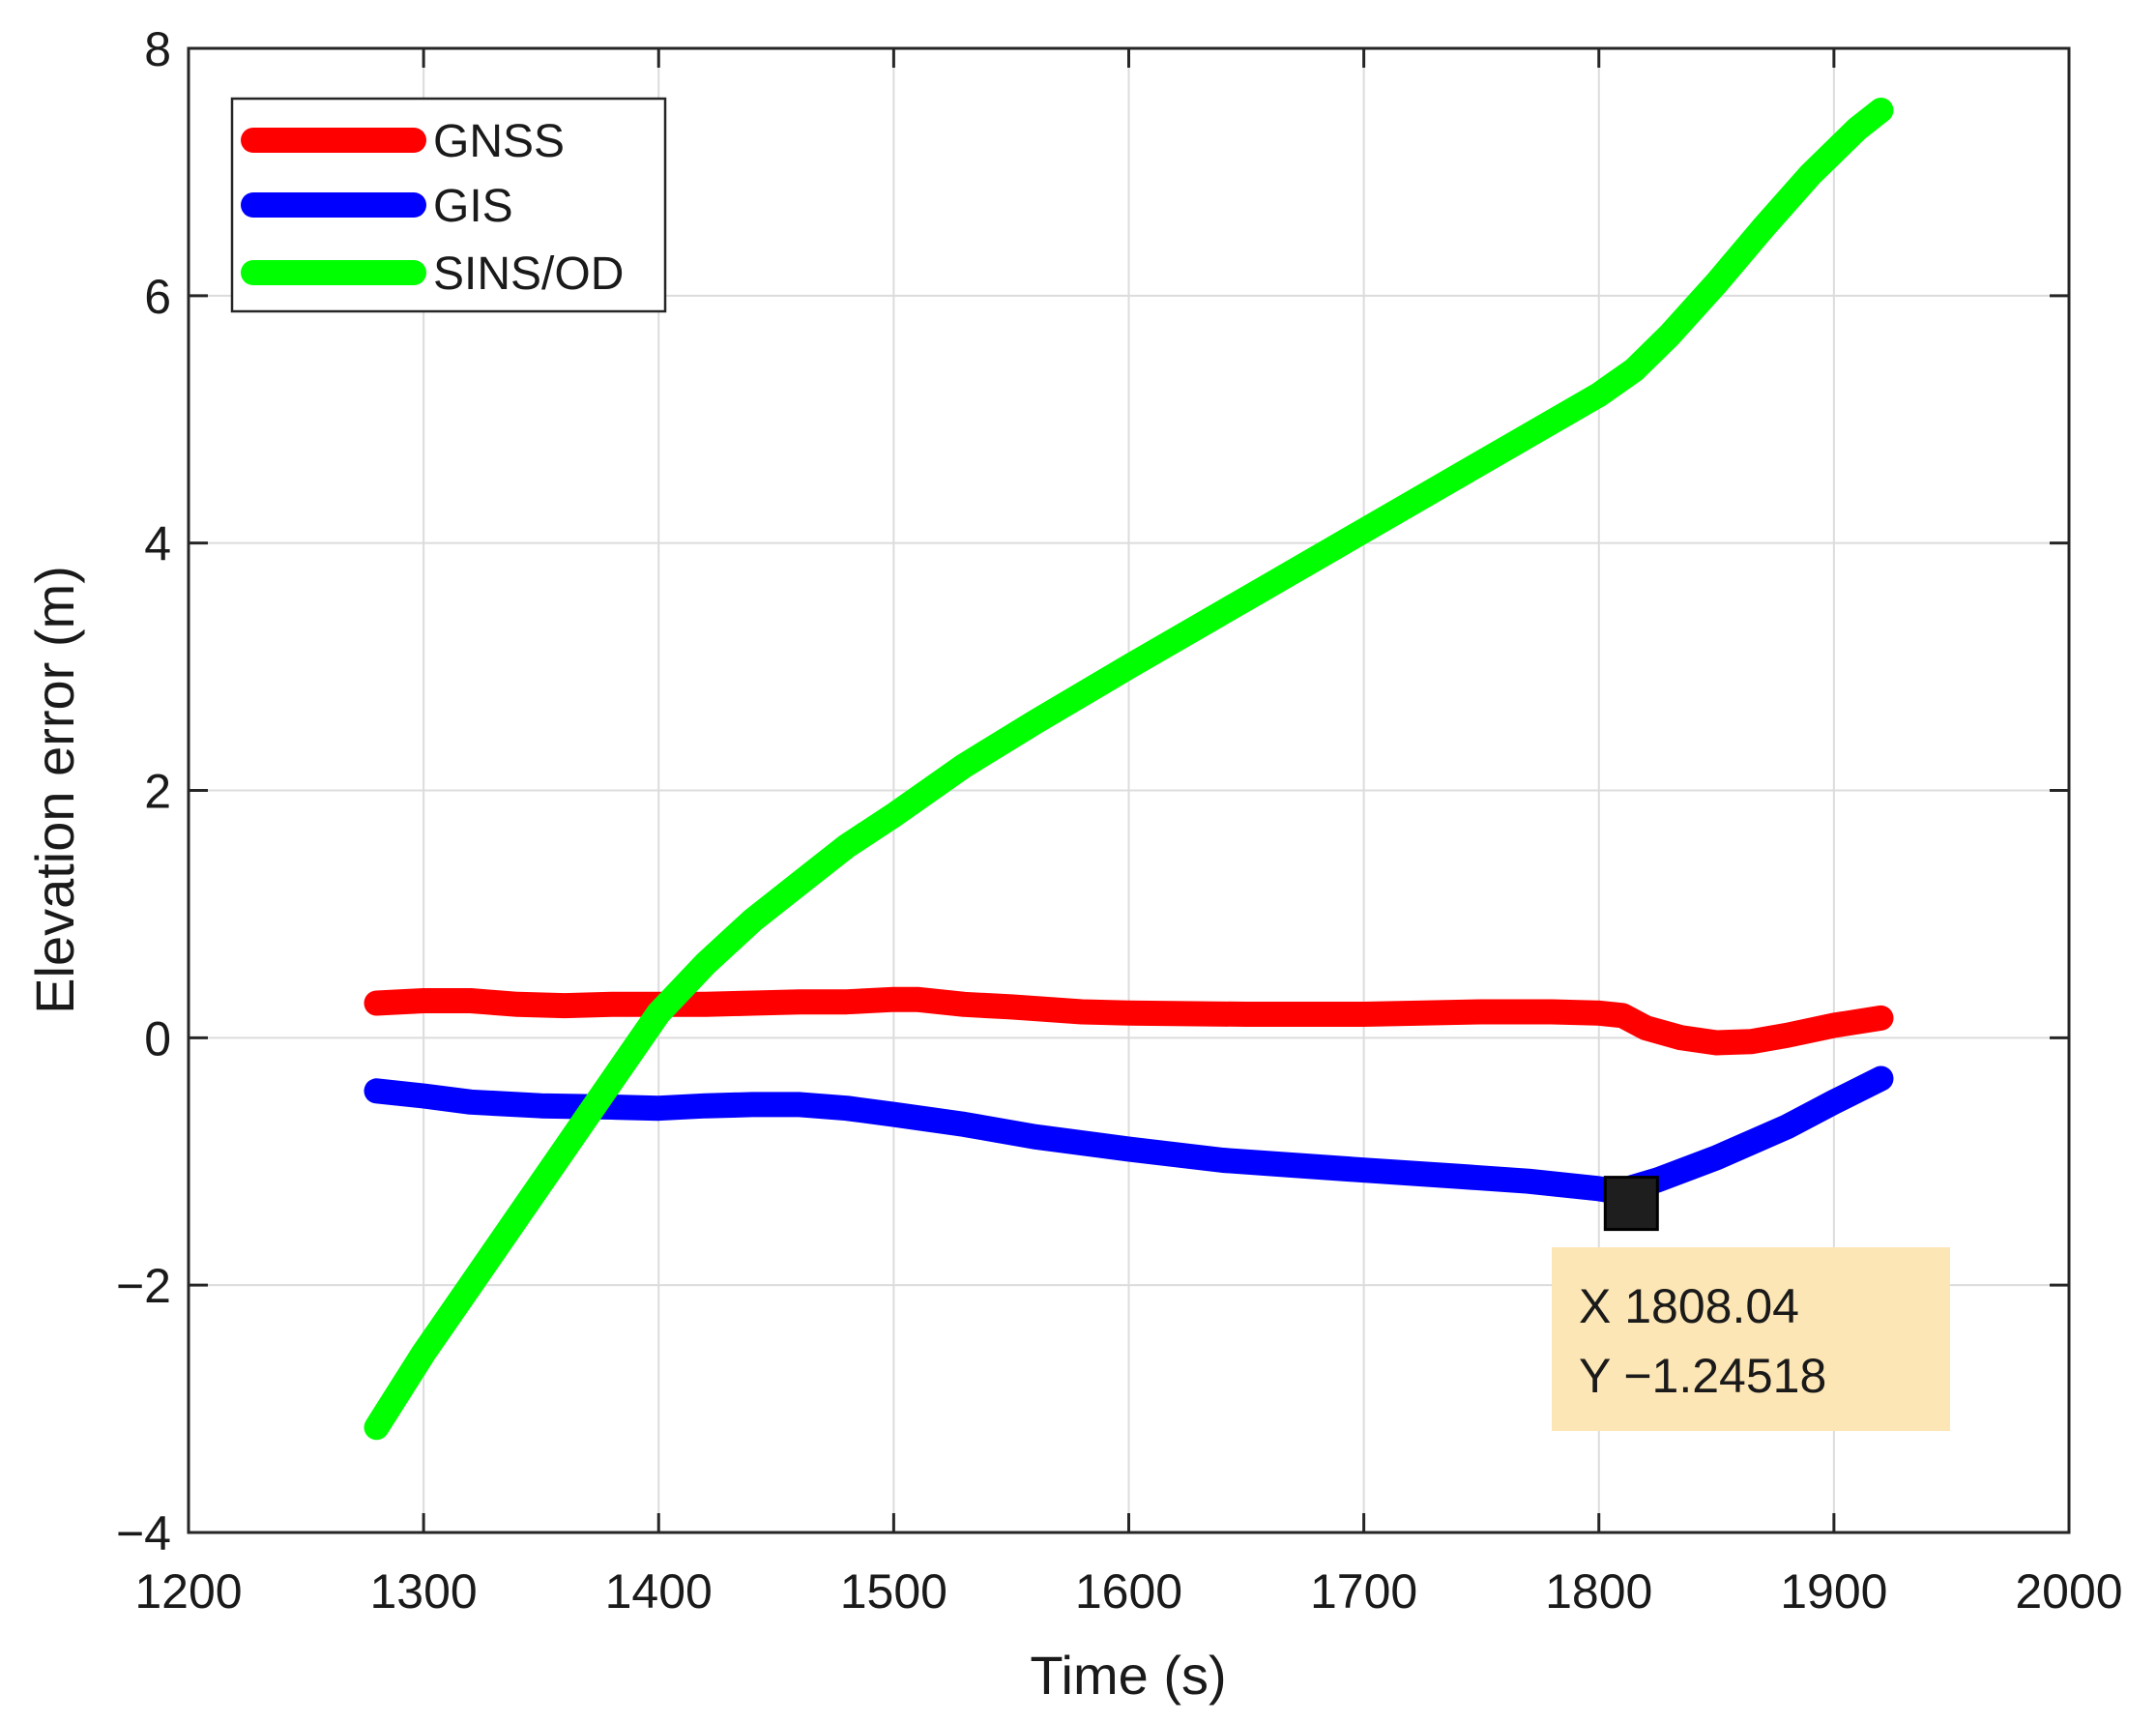 The image size is (2156, 1722). What do you see at coordinates (1128, 1675) in the screenshot?
I see `x-axis-label: Time (s)` at bounding box center [1128, 1675].